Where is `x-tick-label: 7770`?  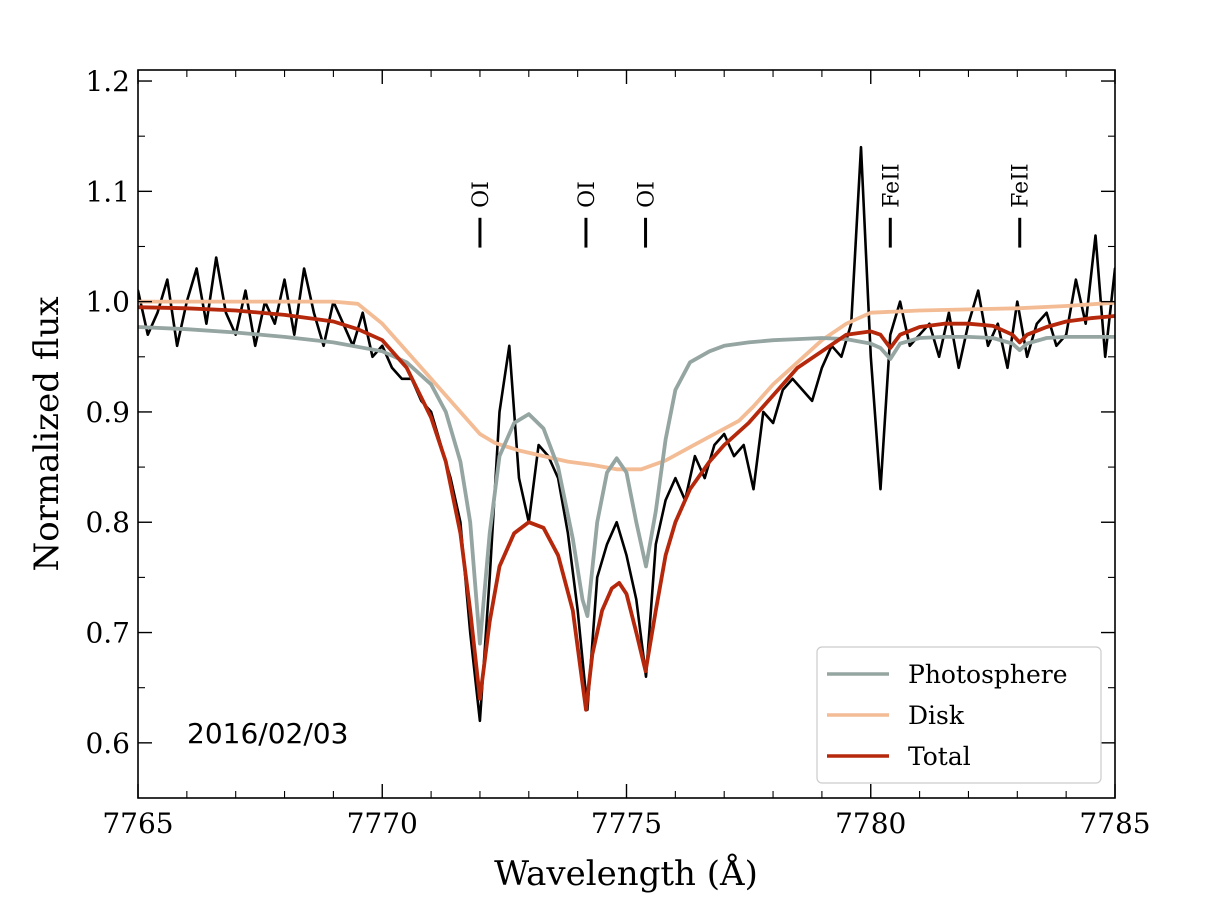
x-tick-label: 7770 is located at coordinates (382, 823).